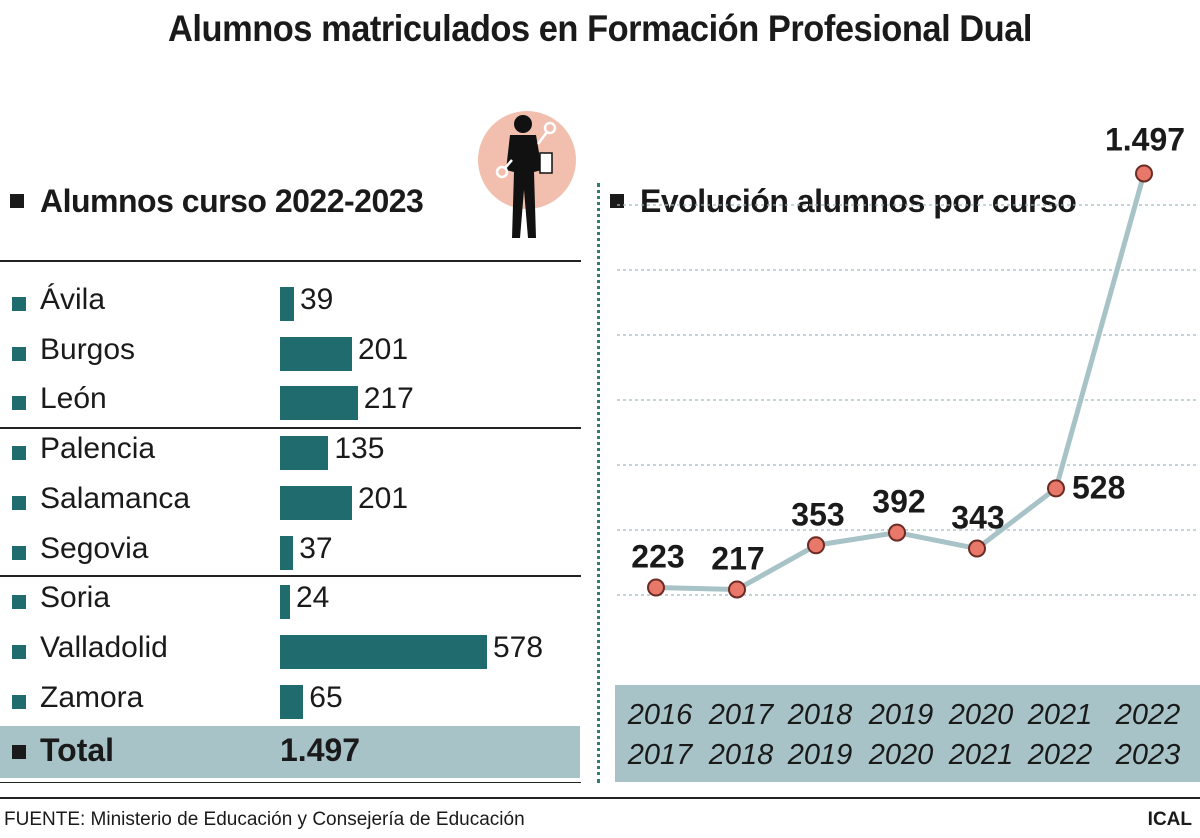 The width and height of the screenshot is (1200, 838). Describe the element at coordinates (977, 518) in the screenshot. I see `data-label: 343` at that location.